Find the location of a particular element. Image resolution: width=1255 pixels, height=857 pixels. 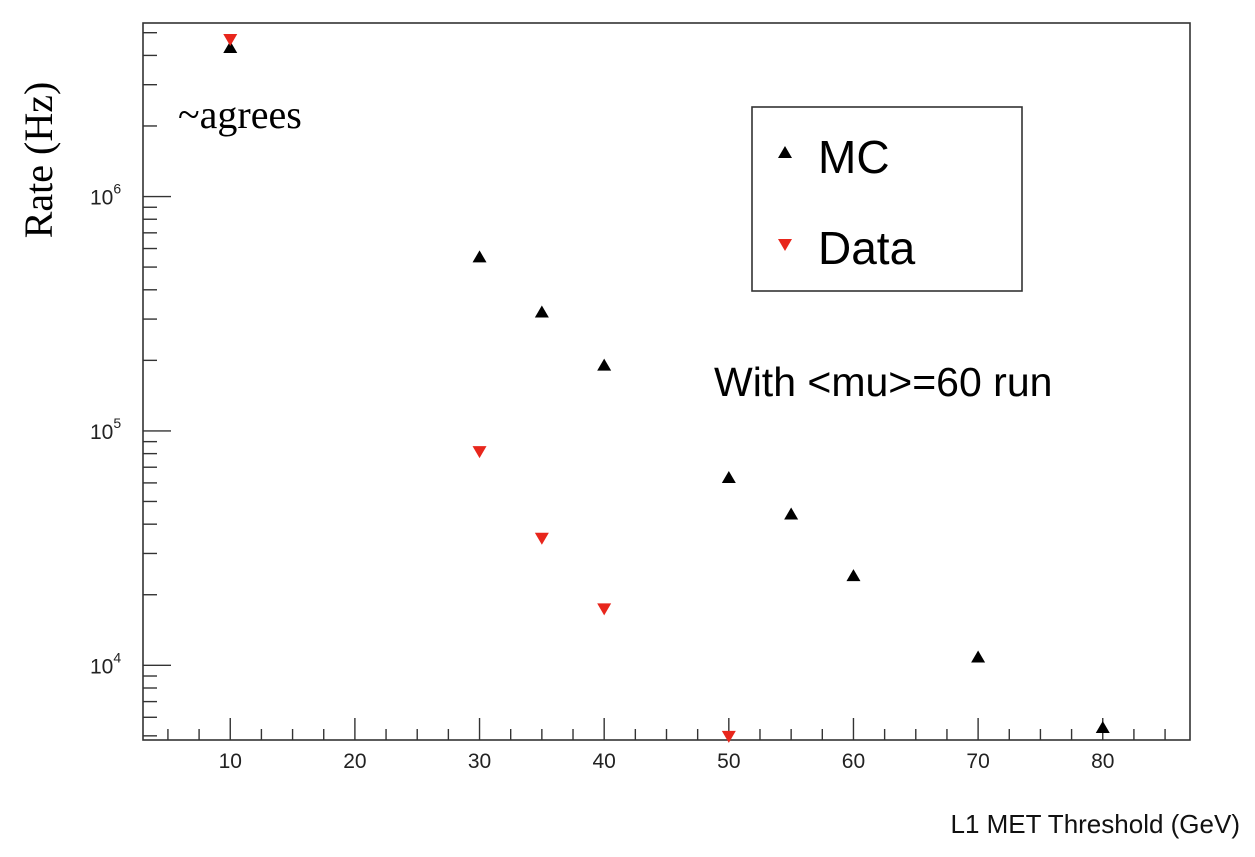

x-axis-tick-labels: 10 20 30 40 50 60 70 80 is located at coordinates (667, 761).